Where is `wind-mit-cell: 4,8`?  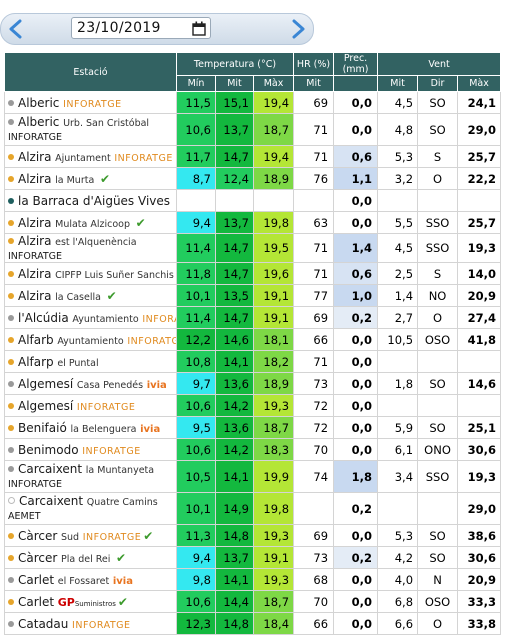 wind-mit-cell: 4,8 is located at coordinates (398, 129).